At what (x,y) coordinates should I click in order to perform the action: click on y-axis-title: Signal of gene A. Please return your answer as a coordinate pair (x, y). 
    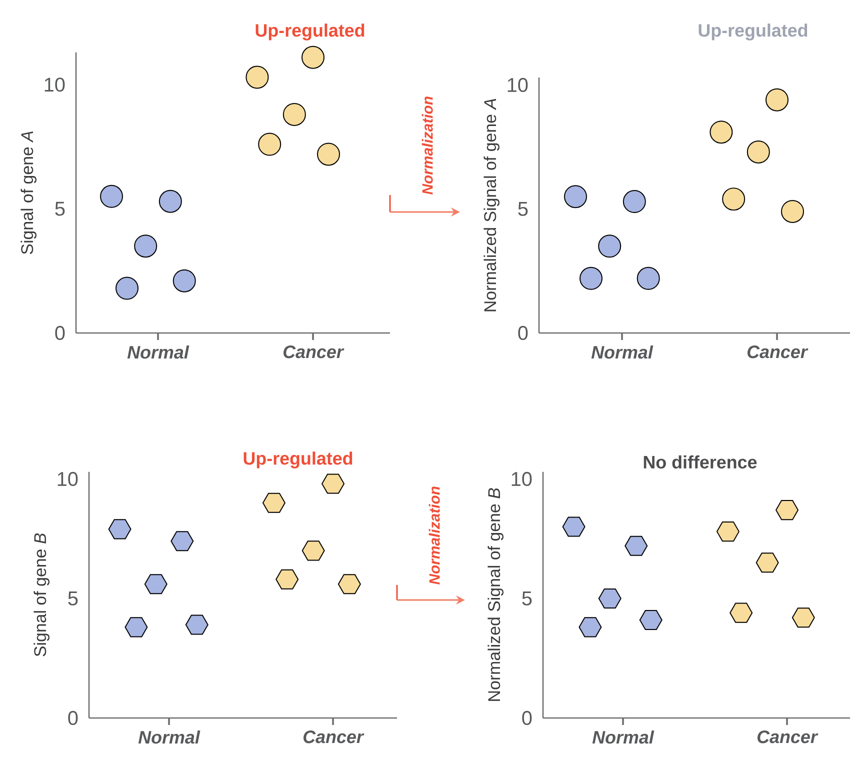
    Looking at the image, I should click on (28, 192).